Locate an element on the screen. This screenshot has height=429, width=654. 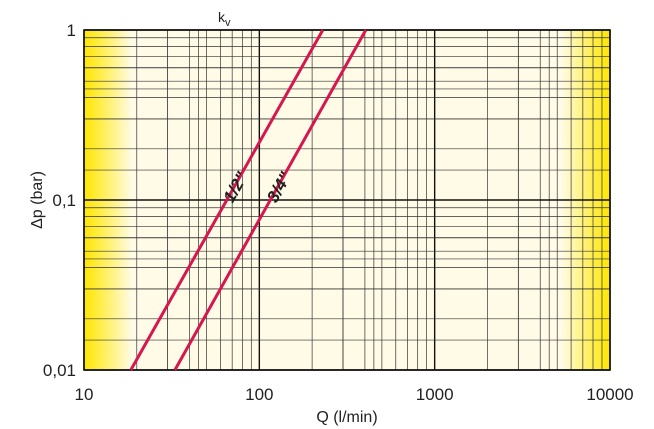
y-tick-label: 0,01 is located at coordinates (59, 370).